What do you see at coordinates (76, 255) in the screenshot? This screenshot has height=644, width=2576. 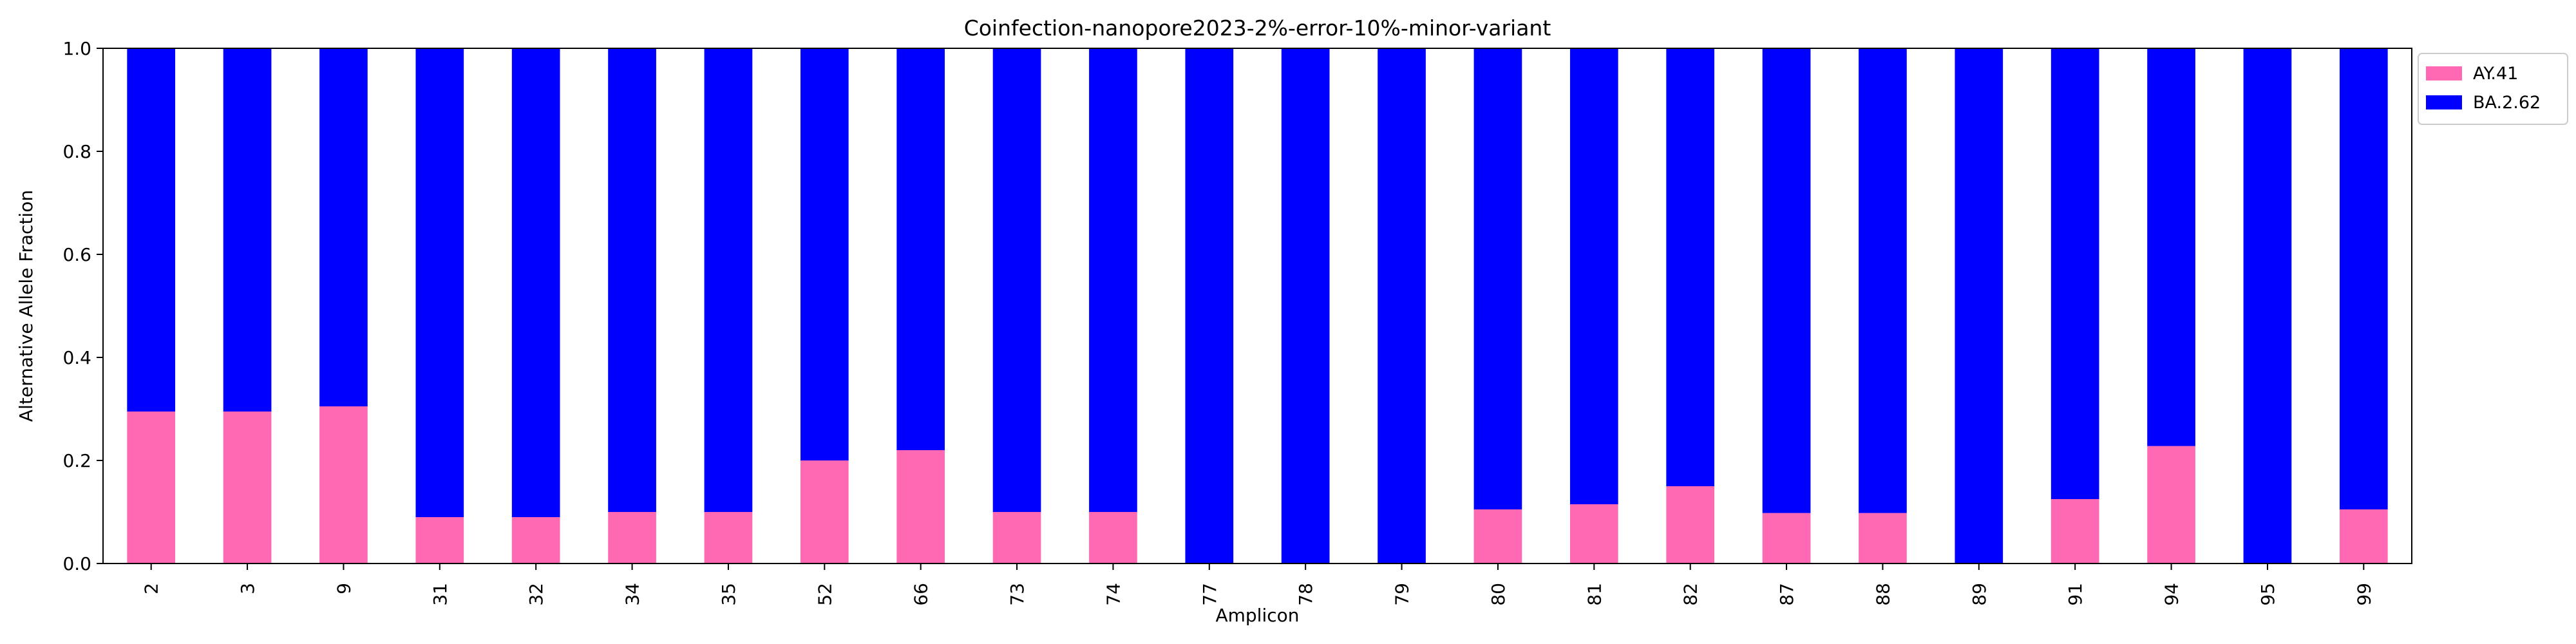 I see `y-tick-label: 0.6` at bounding box center [76, 255].